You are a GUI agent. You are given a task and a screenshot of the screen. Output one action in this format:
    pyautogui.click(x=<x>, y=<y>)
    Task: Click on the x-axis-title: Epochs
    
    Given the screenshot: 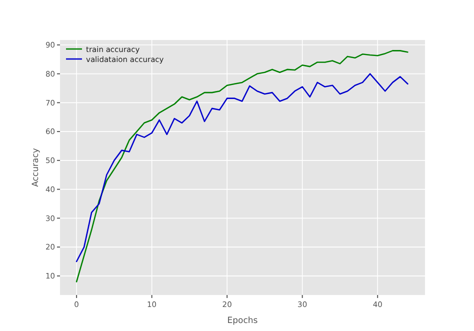 What is the action you would take?
    pyautogui.click(x=242, y=321)
    